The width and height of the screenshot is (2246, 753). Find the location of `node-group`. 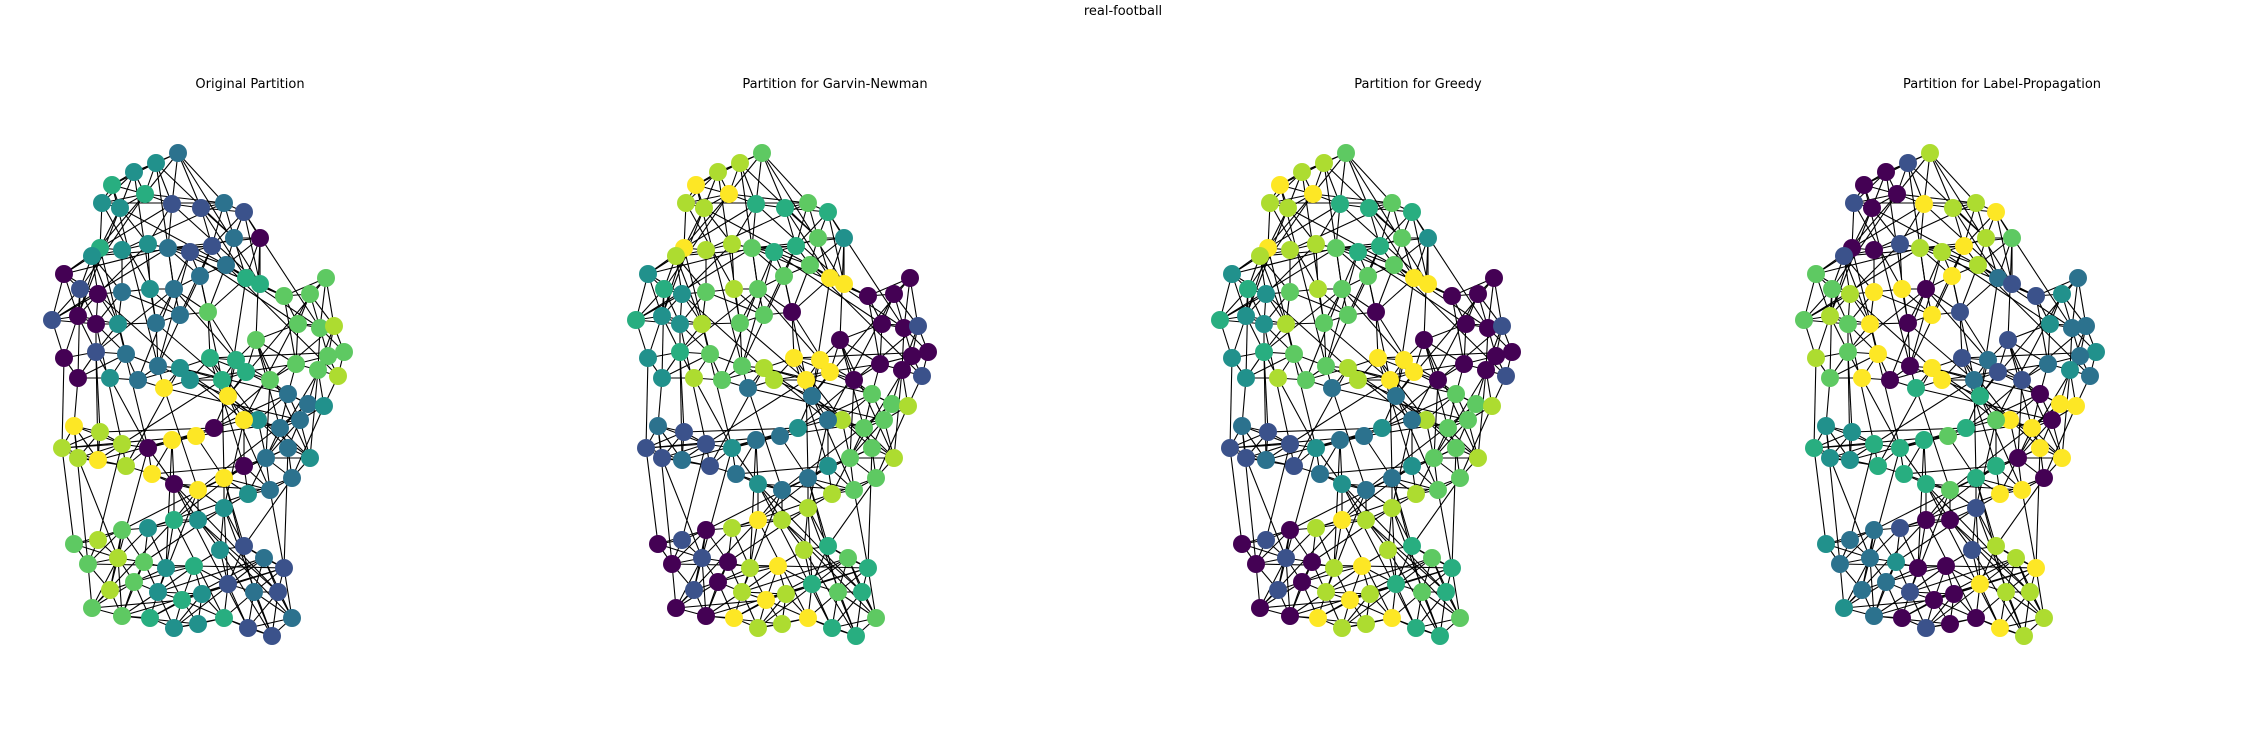

node-group is located at coordinates (1950, 394).